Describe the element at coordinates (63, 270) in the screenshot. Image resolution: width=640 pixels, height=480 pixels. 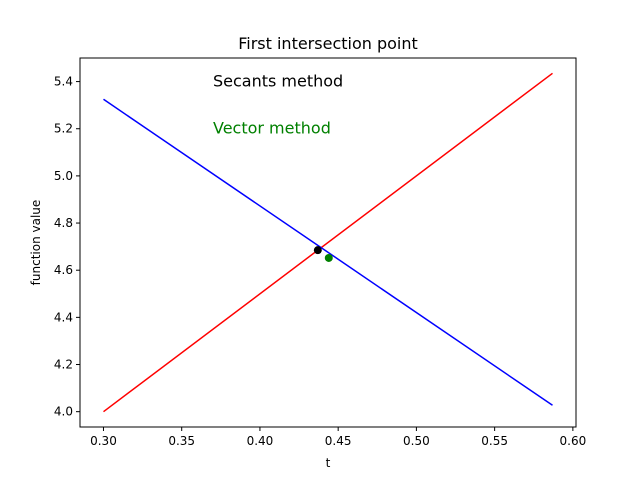
I see `y-tick-label: 4.6` at that location.